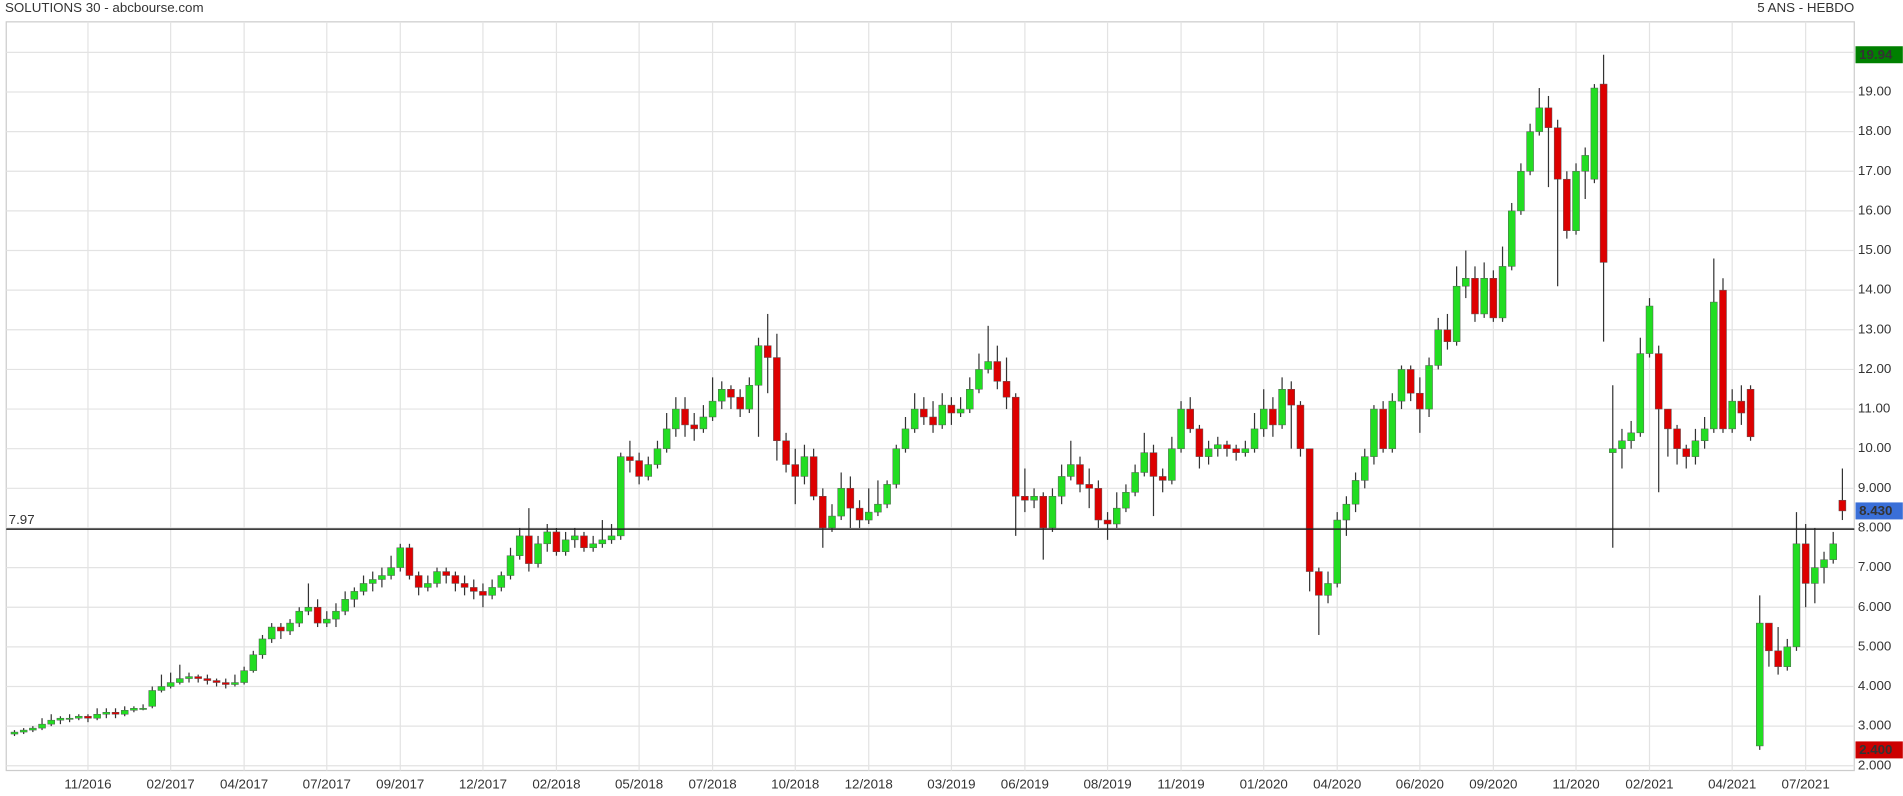 The height and width of the screenshot is (796, 1903). What do you see at coordinates (1874, 645) in the screenshot?
I see `y-tick-label: 5.000` at bounding box center [1874, 645].